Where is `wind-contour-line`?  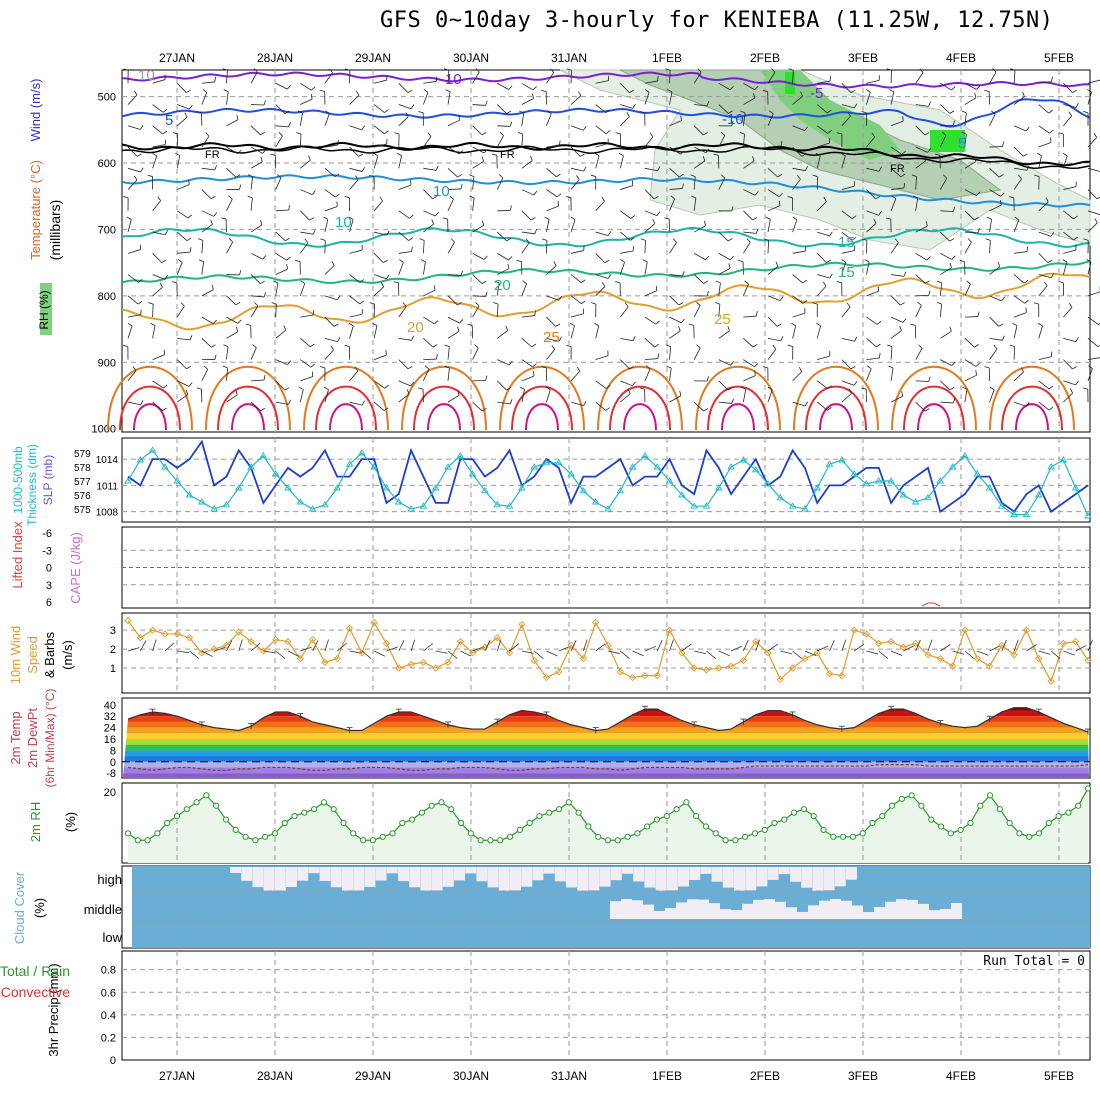 wind-contour-line is located at coordinates (606, 113).